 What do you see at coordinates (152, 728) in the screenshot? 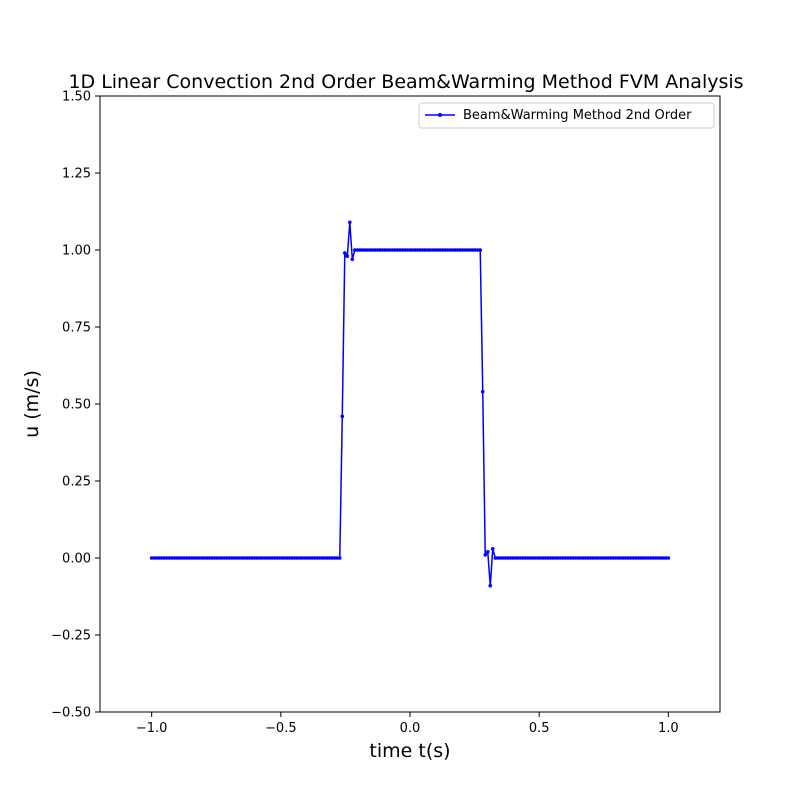
I see `x-tick-label: −1.0` at bounding box center [152, 728].